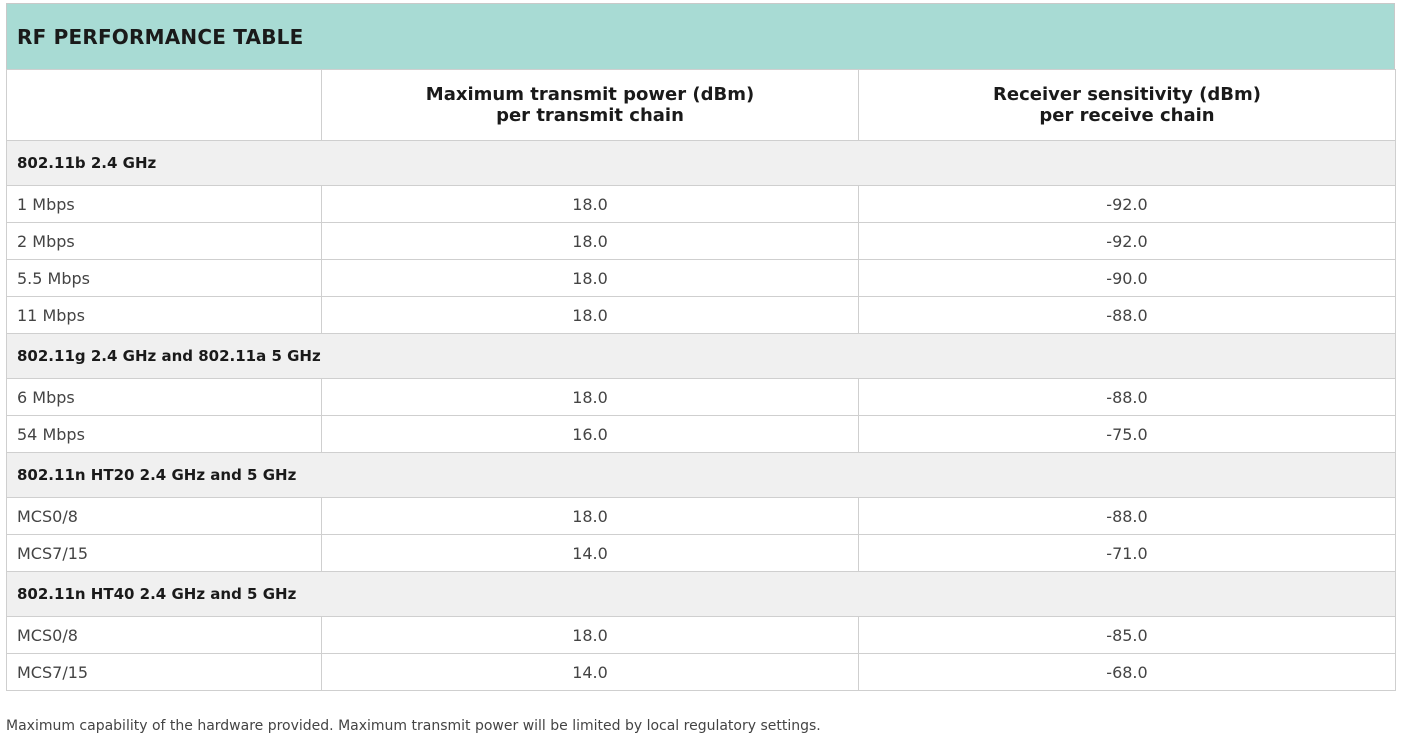  What do you see at coordinates (164, 105) in the screenshot?
I see `header-rate` at bounding box center [164, 105].